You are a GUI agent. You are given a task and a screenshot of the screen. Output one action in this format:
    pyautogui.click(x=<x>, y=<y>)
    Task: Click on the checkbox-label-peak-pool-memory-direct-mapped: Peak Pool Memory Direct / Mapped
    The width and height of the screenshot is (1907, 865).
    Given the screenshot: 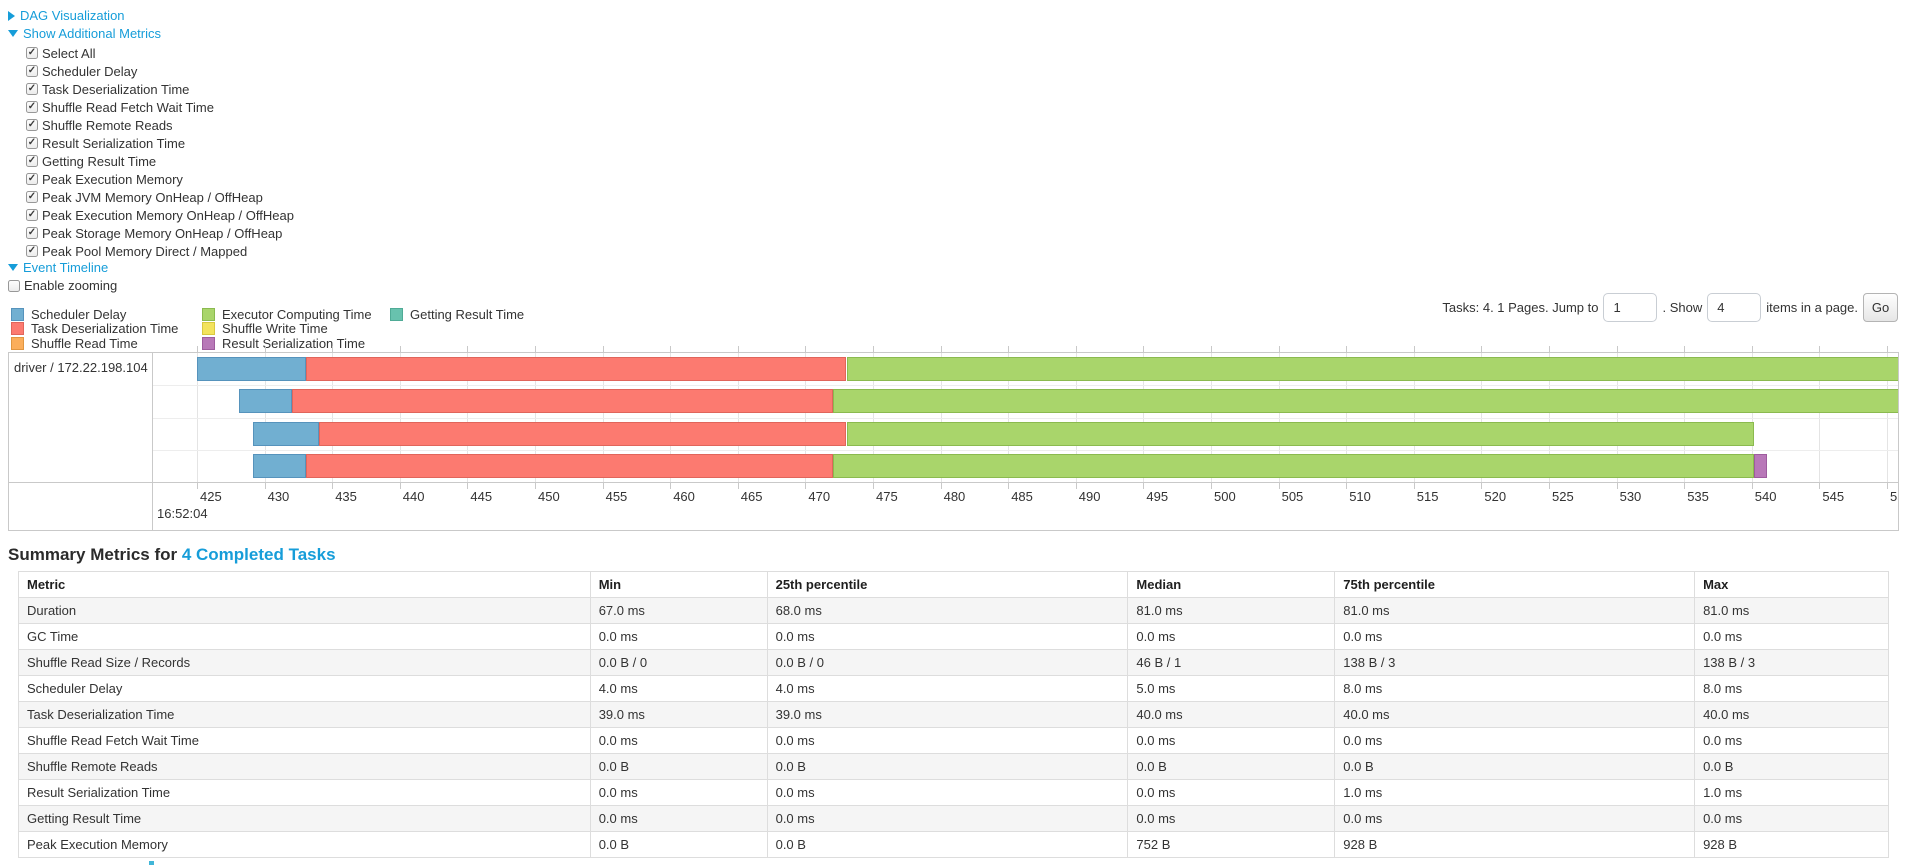 What is the action you would take?
    pyautogui.click(x=145, y=251)
    